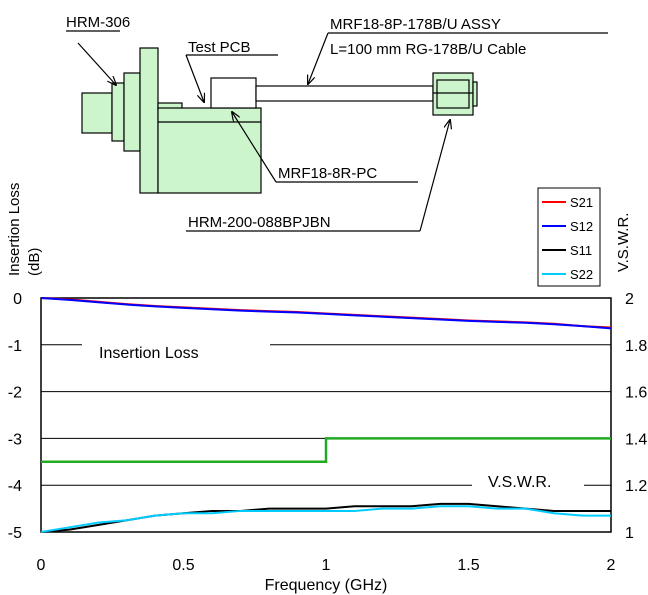  Describe the element at coordinates (15, 393) in the screenshot. I see `y-tick-label-left: -2` at that location.